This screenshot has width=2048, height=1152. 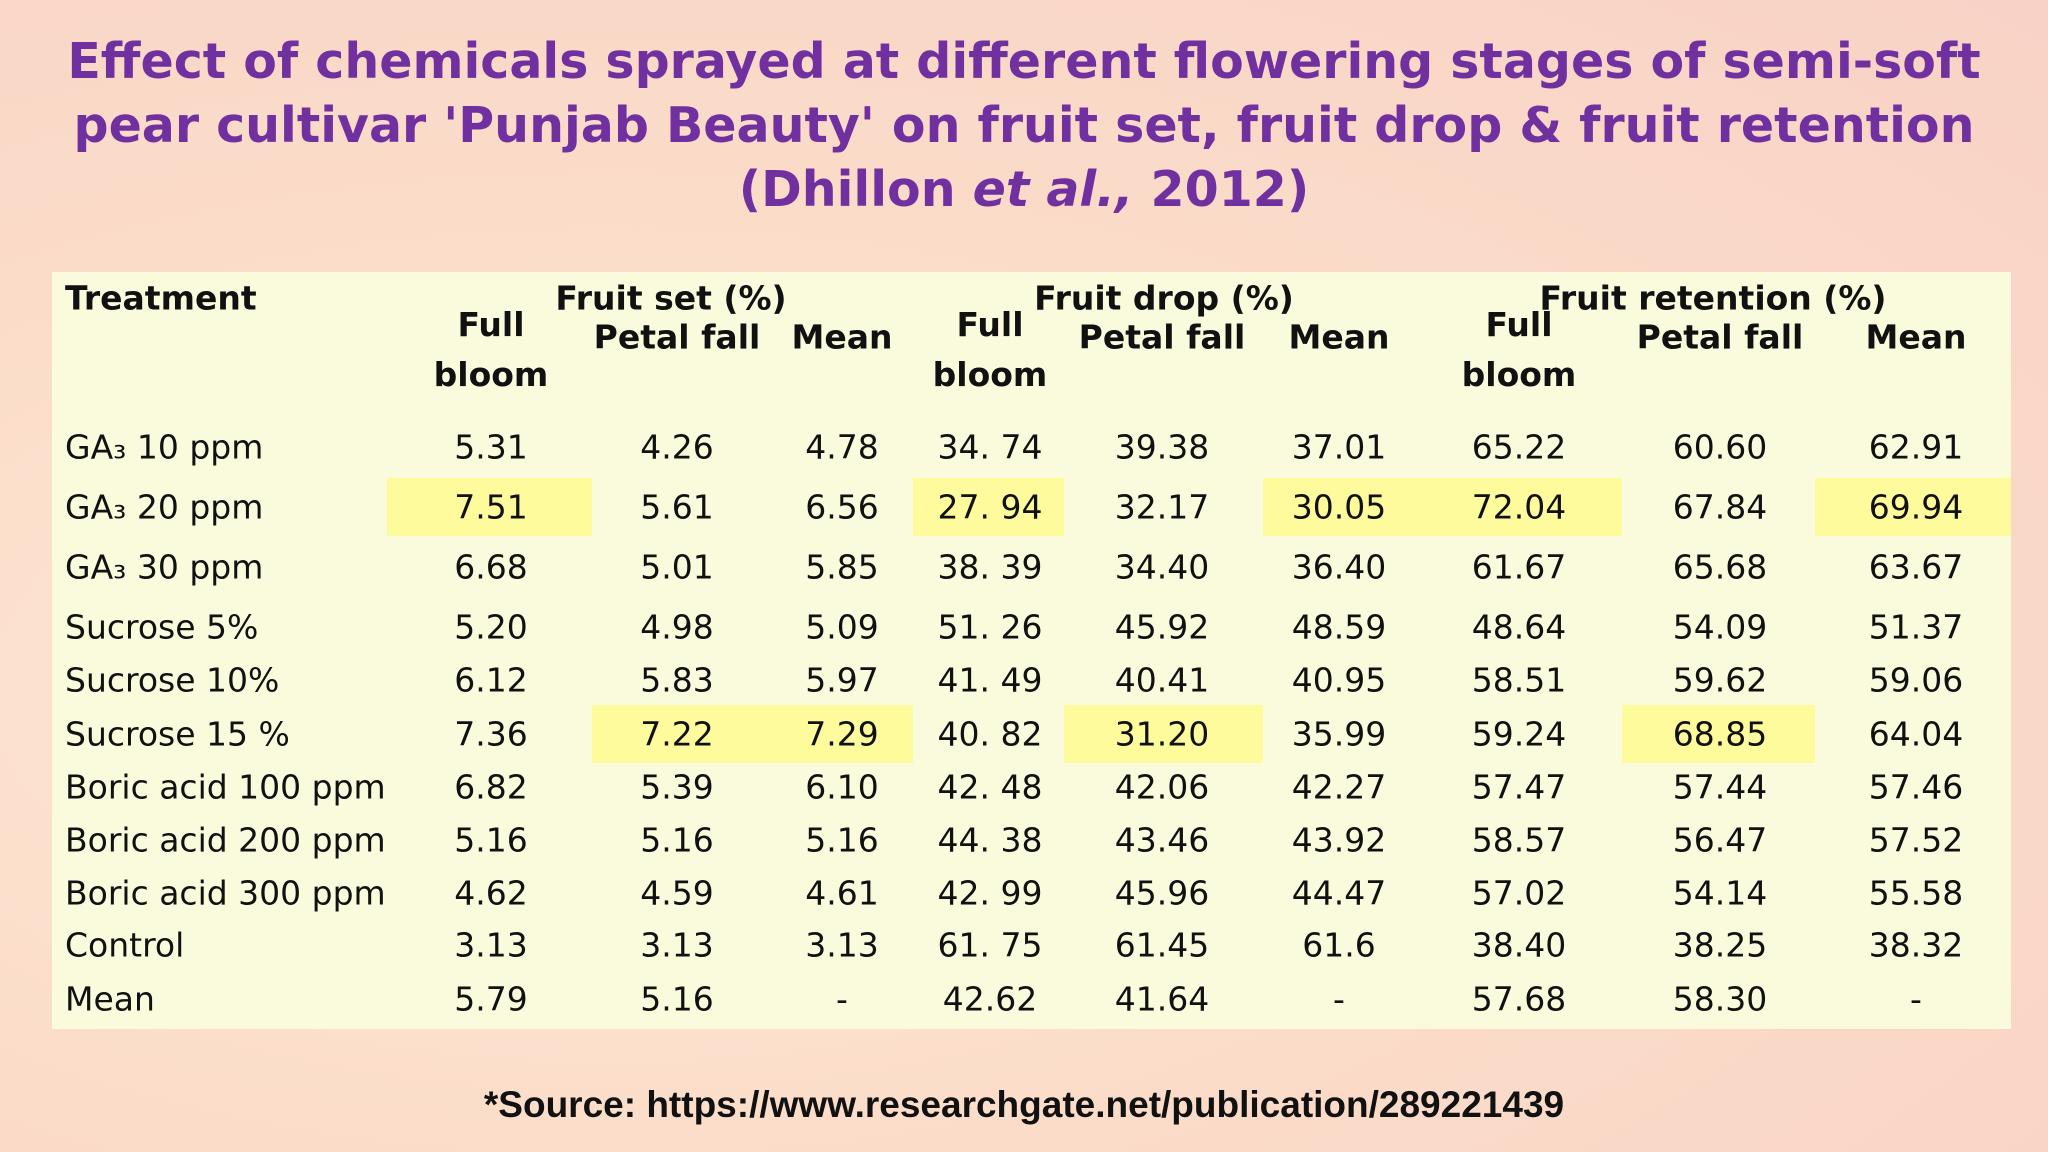 I want to click on cell-value: 40. 82, so click(x=990, y=734).